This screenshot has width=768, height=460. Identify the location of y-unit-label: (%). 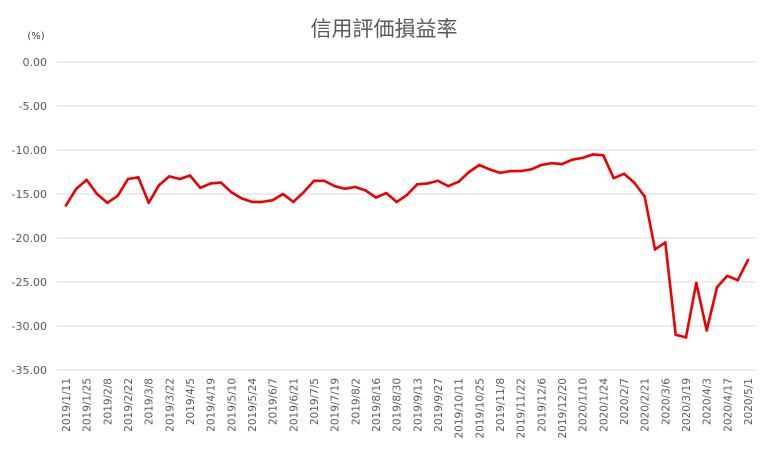
(35, 36).